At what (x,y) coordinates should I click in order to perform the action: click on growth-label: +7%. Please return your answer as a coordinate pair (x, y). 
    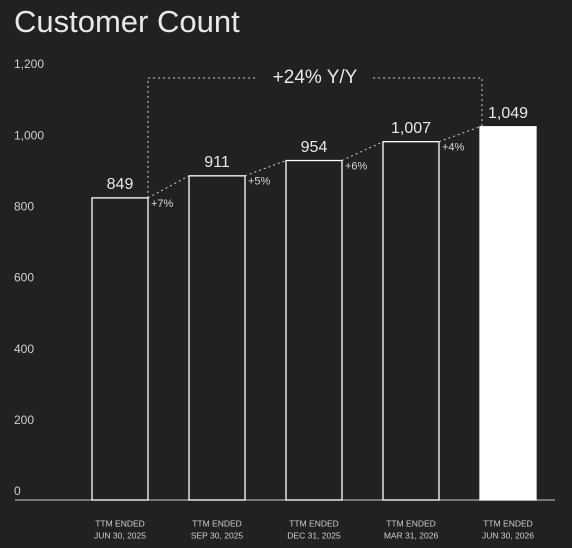
    Looking at the image, I should click on (162, 204).